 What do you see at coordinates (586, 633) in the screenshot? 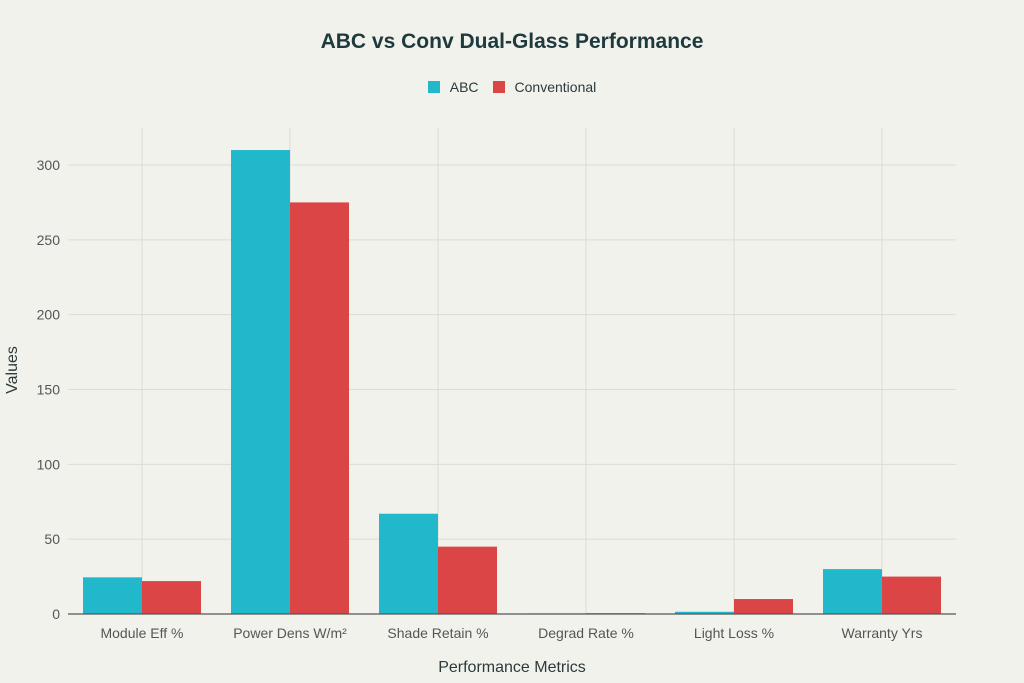
I see `x-tick-label: Degrad Rate %` at bounding box center [586, 633].